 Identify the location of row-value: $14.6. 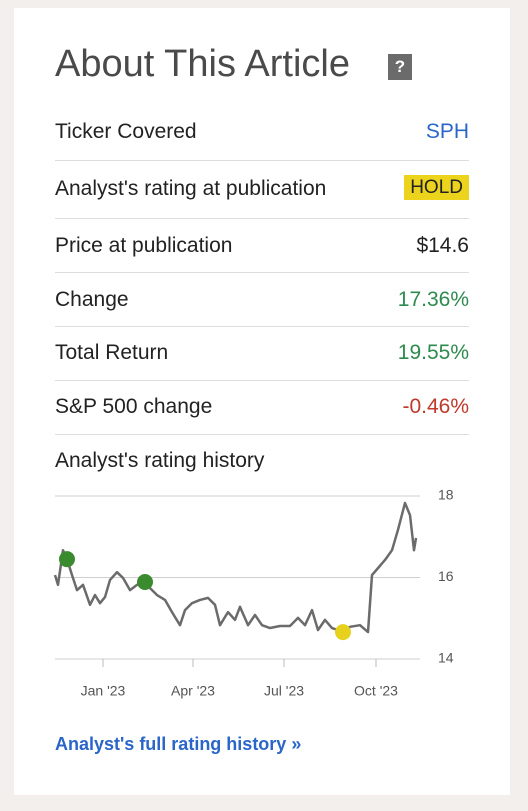
(442, 245).